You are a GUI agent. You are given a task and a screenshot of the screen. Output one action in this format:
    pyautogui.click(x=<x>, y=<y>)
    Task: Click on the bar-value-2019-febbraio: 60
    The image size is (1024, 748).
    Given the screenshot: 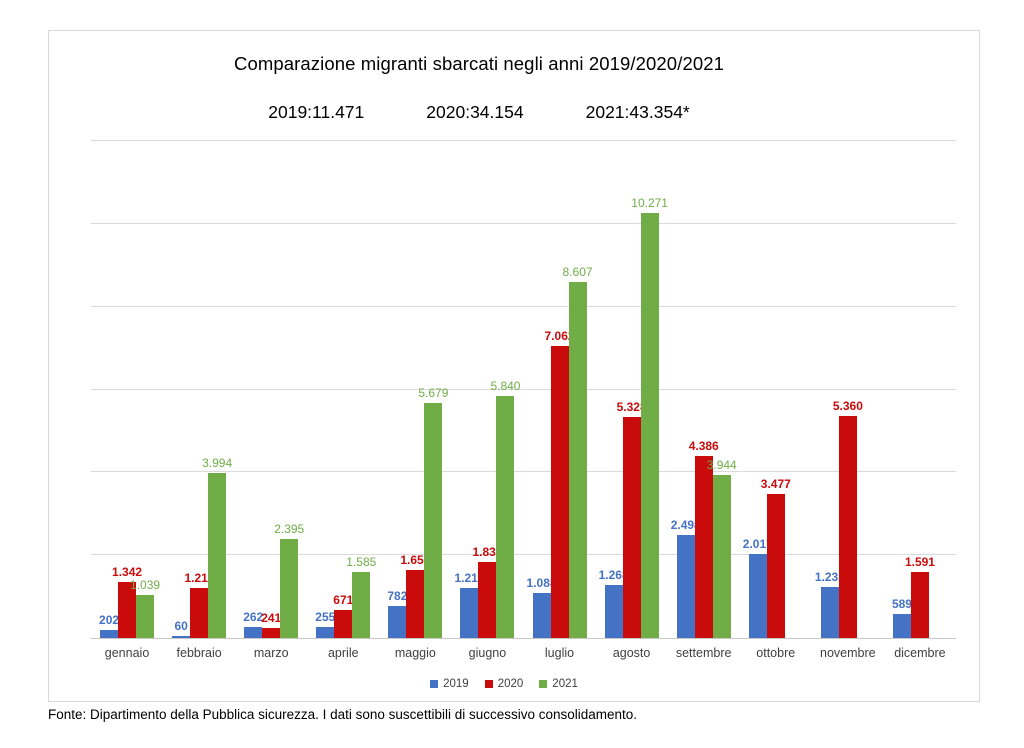 What is the action you would take?
    pyautogui.click(x=181, y=625)
    